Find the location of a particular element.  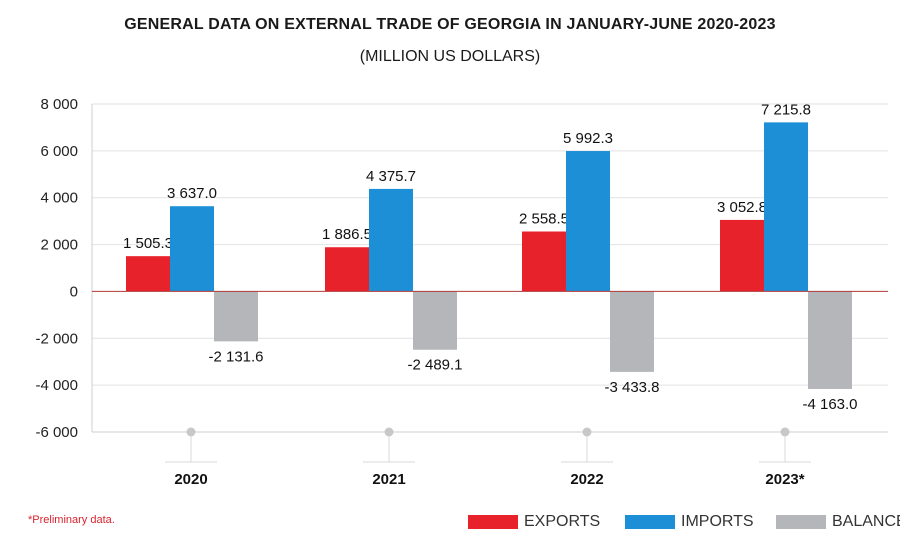

legend-label-balance: BALANCE is located at coordinates (866, 521).